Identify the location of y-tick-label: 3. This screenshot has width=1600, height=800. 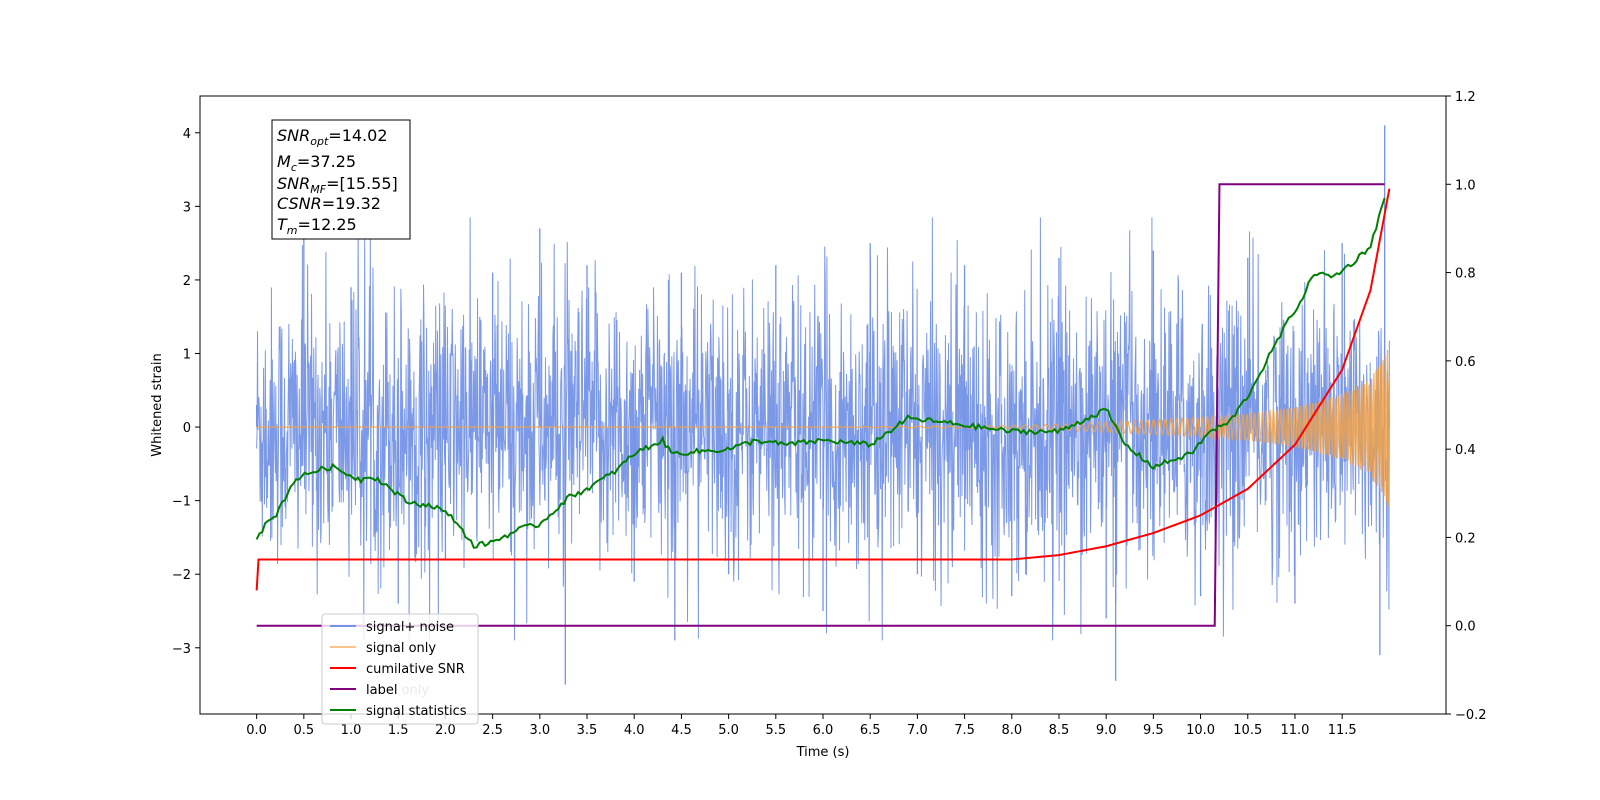
(187, 207).